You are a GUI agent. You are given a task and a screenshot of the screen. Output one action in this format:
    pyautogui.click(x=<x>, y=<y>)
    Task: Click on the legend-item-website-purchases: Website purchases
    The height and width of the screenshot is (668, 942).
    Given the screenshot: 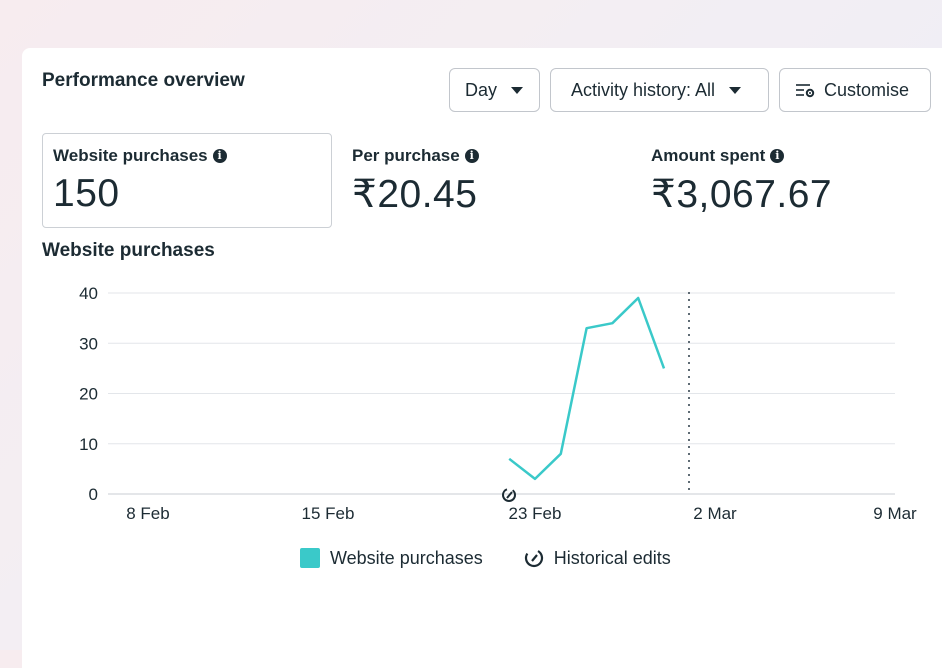 What is the action you would take?
    pyautogui.click(x=391, y=558)
    